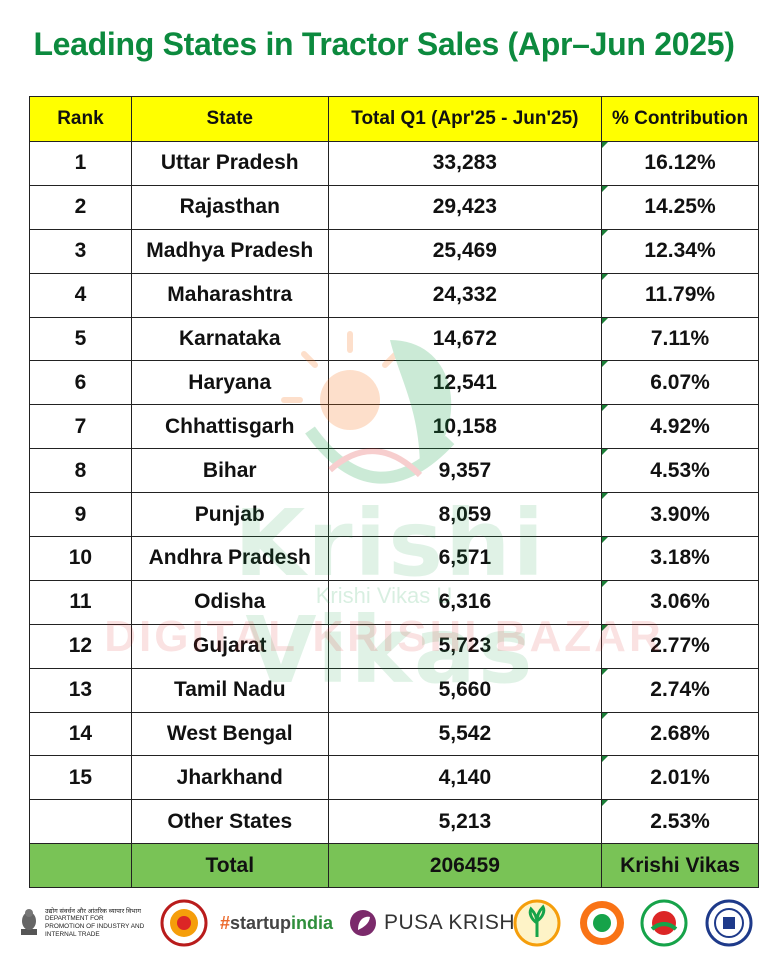 This screenshot has height=961, width=768. Describe the element at coordinates (80, 471) in the screenshot. I see `rank-cell: 8` at that location.